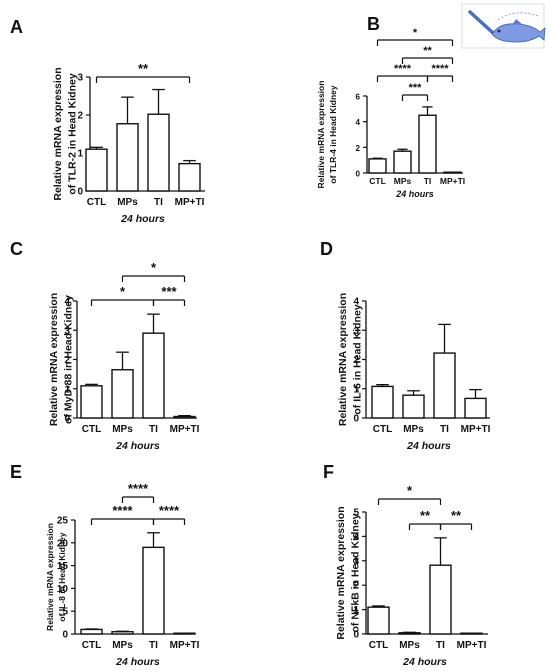 Image resolution: width=550 pixels, height=671 pixels. Describe the element at coordinates (481, 22) in the screenshot. I see `syringe-icon` at that location.